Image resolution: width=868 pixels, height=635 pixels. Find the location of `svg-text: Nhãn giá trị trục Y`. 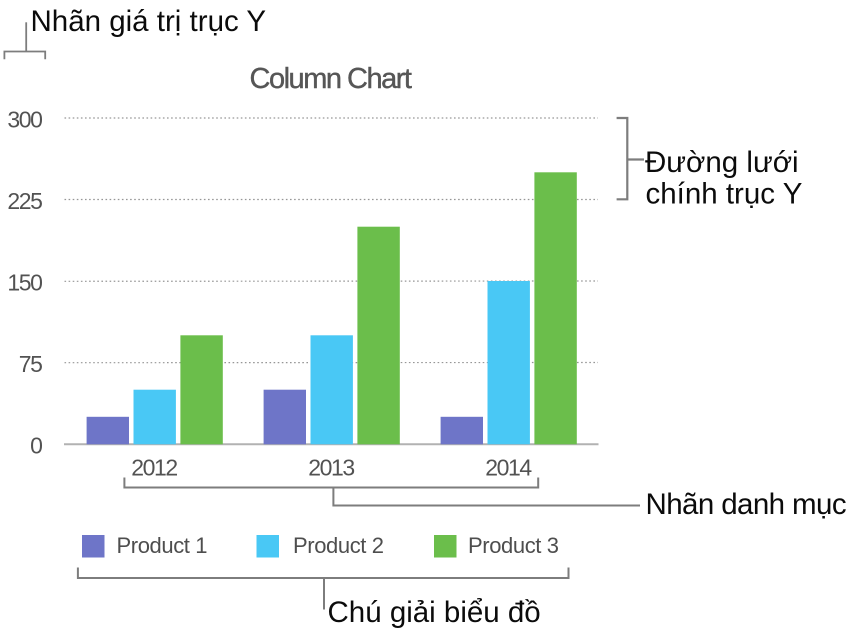

svg-text: Nhãn giá trị trục Y is located at coordinates (149, 21).